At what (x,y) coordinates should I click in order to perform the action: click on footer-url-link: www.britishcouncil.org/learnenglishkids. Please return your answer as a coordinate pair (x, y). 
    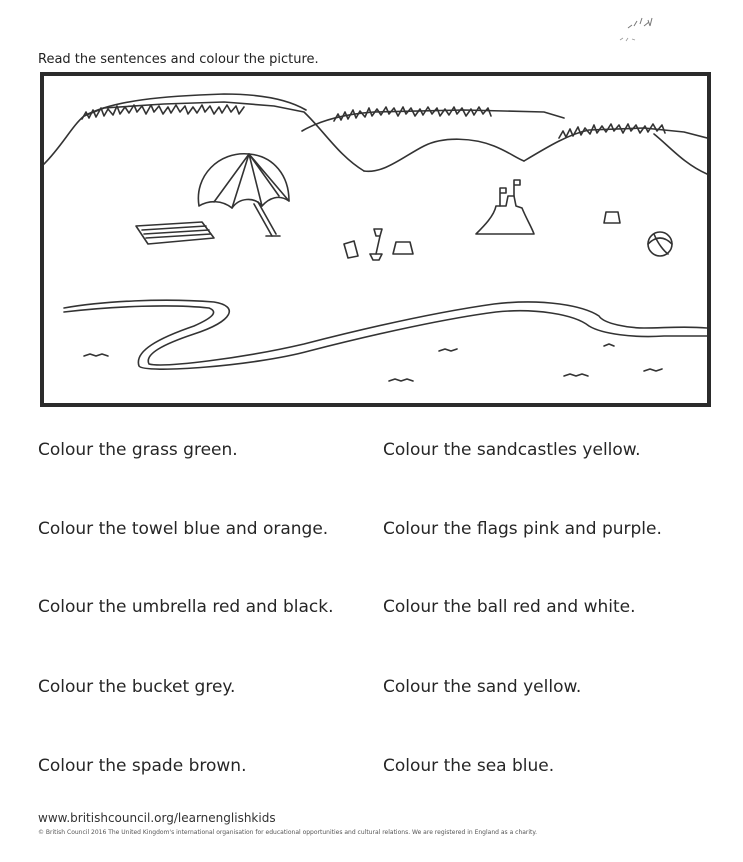
    Looking at the image, I should click on (157, 818).